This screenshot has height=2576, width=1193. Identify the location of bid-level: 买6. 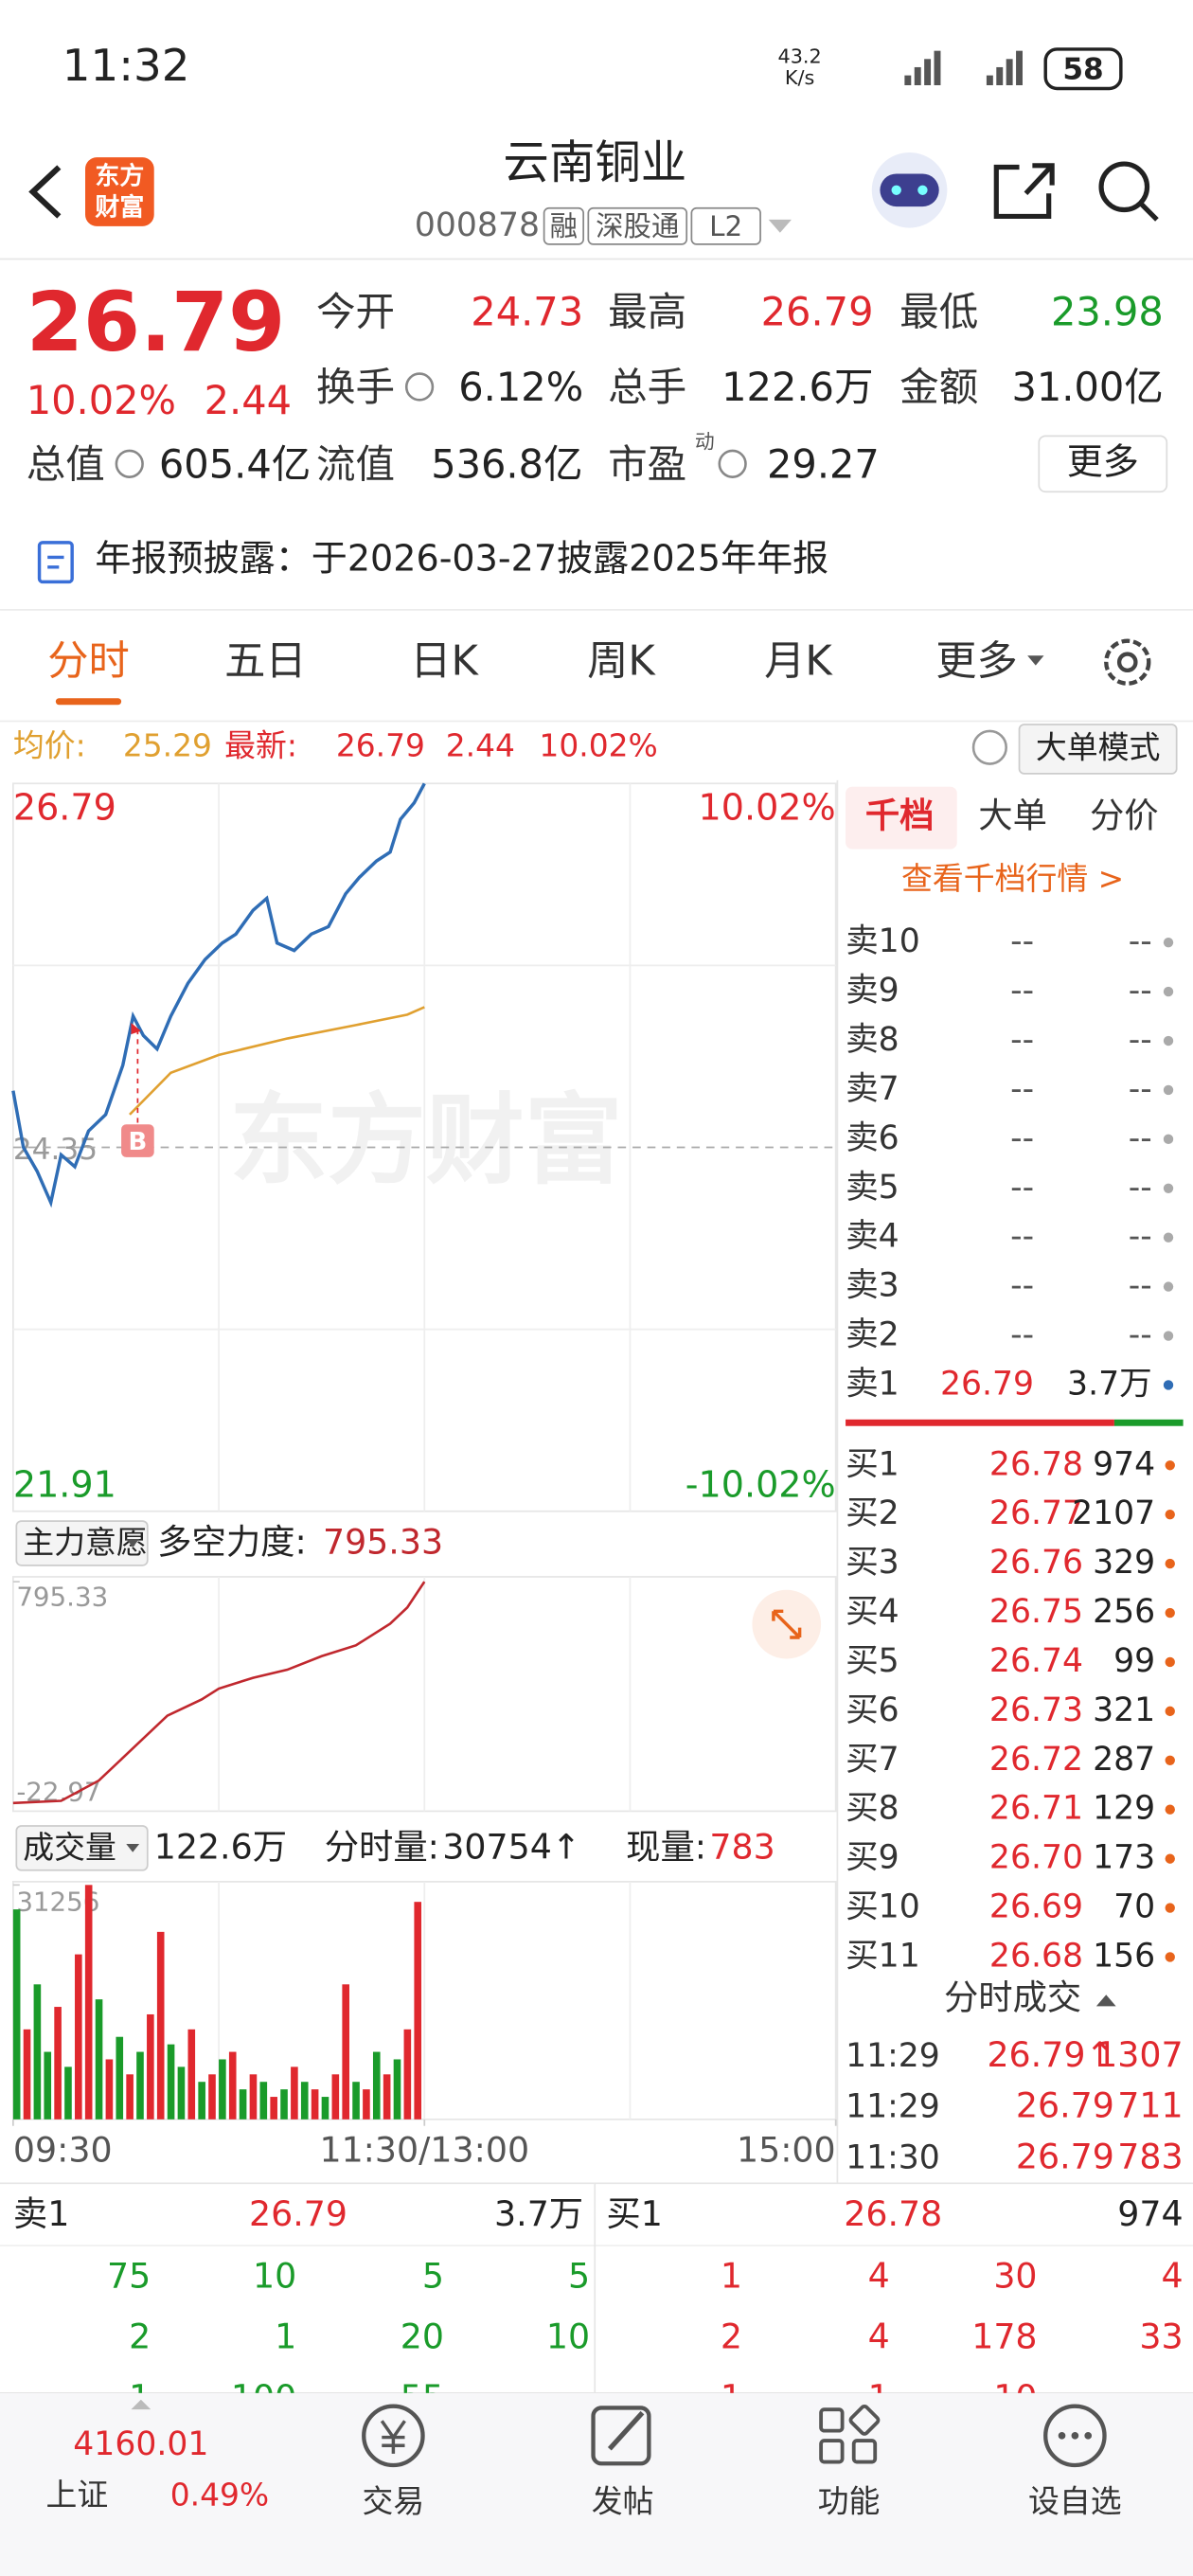
(872, 1710).